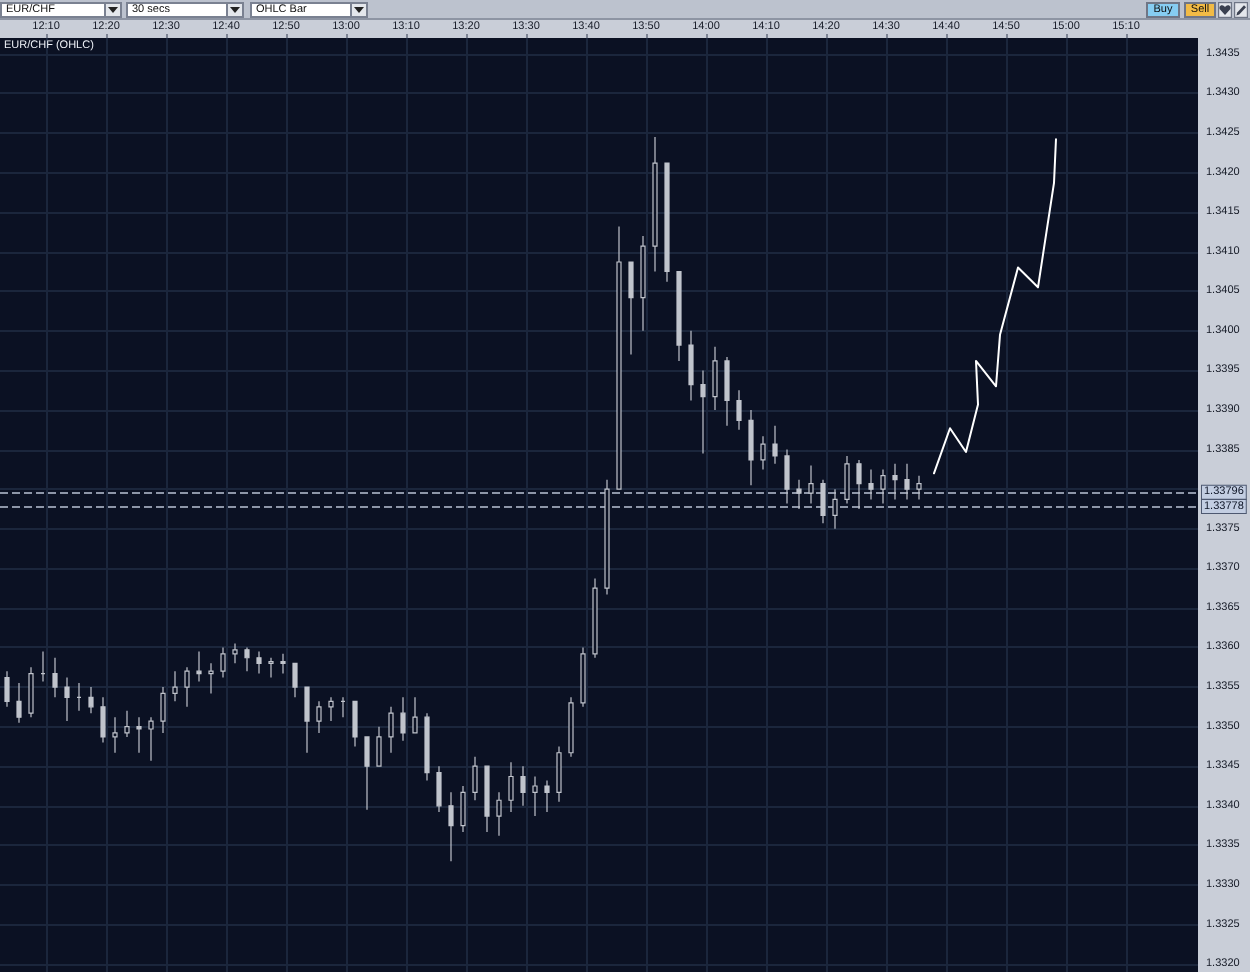  Describe the element at coordinates (994, 306) in the screenshot. I see `line-series` at that location.